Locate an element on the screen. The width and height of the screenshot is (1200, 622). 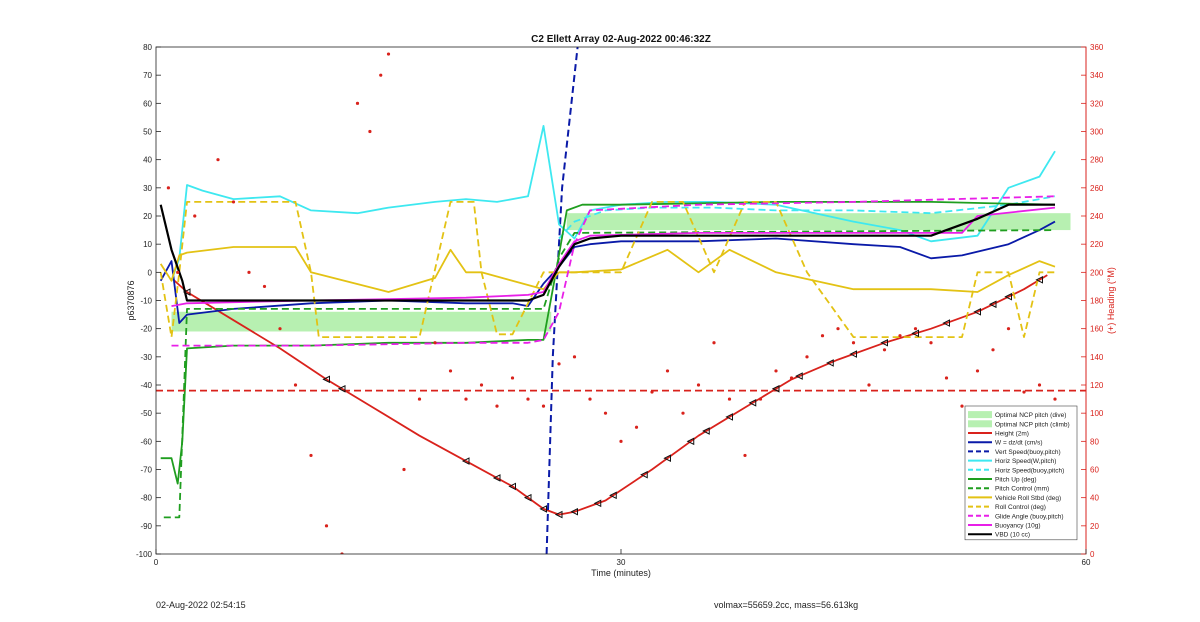
legend-item-glide-angle-buoy-pitch: Glide Angle (buoy,pitch) is located at coordinates (1029, 516).